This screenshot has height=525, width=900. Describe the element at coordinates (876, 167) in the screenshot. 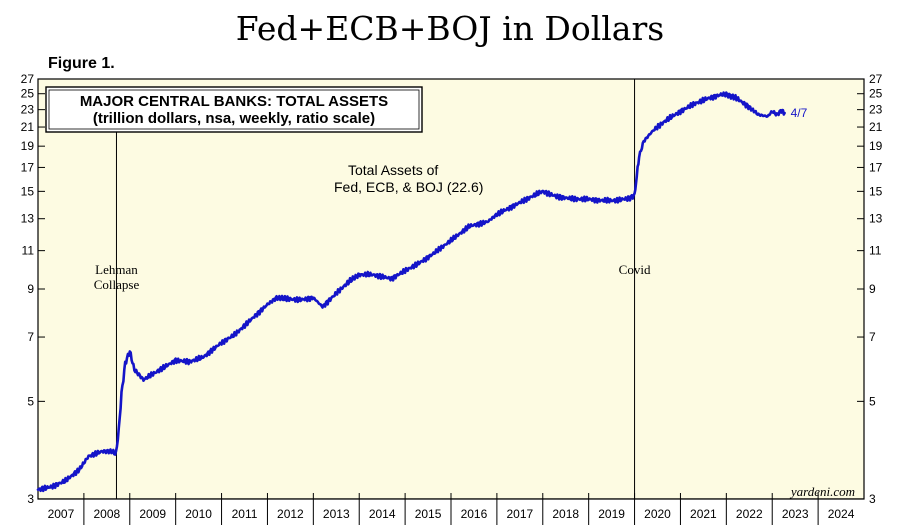

I see `ytick-label-right: 17` at that location.